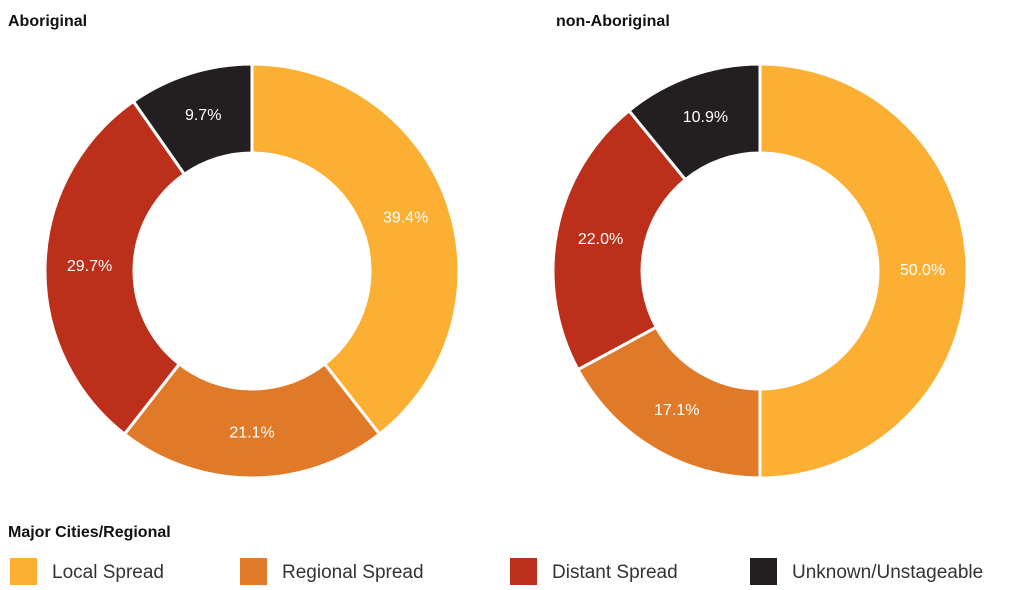 The height and width of the screenshot is (590, 1019). Describe the element at coordinates (203, 115) in the screenshot. I see `value-label: 9.7%` at that location.